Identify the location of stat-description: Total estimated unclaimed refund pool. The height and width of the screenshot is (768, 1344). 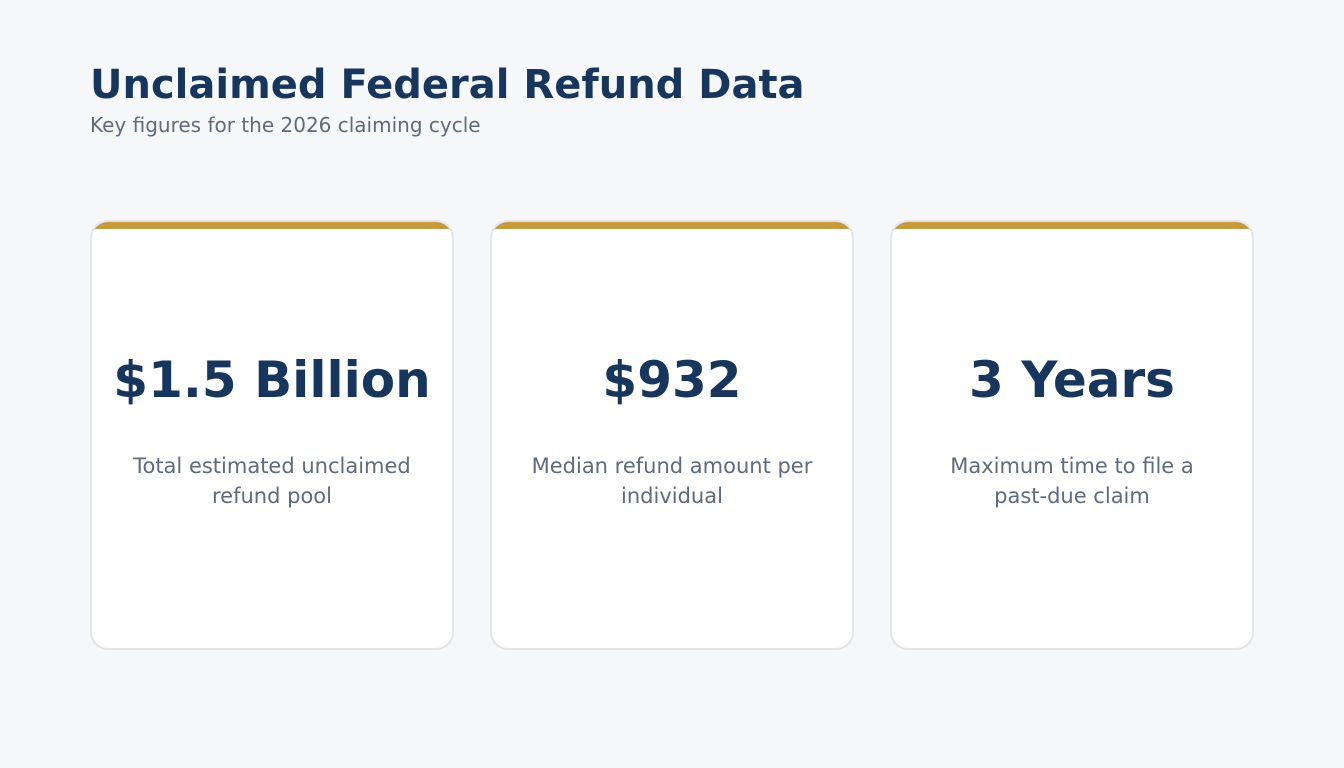
(272, 481).